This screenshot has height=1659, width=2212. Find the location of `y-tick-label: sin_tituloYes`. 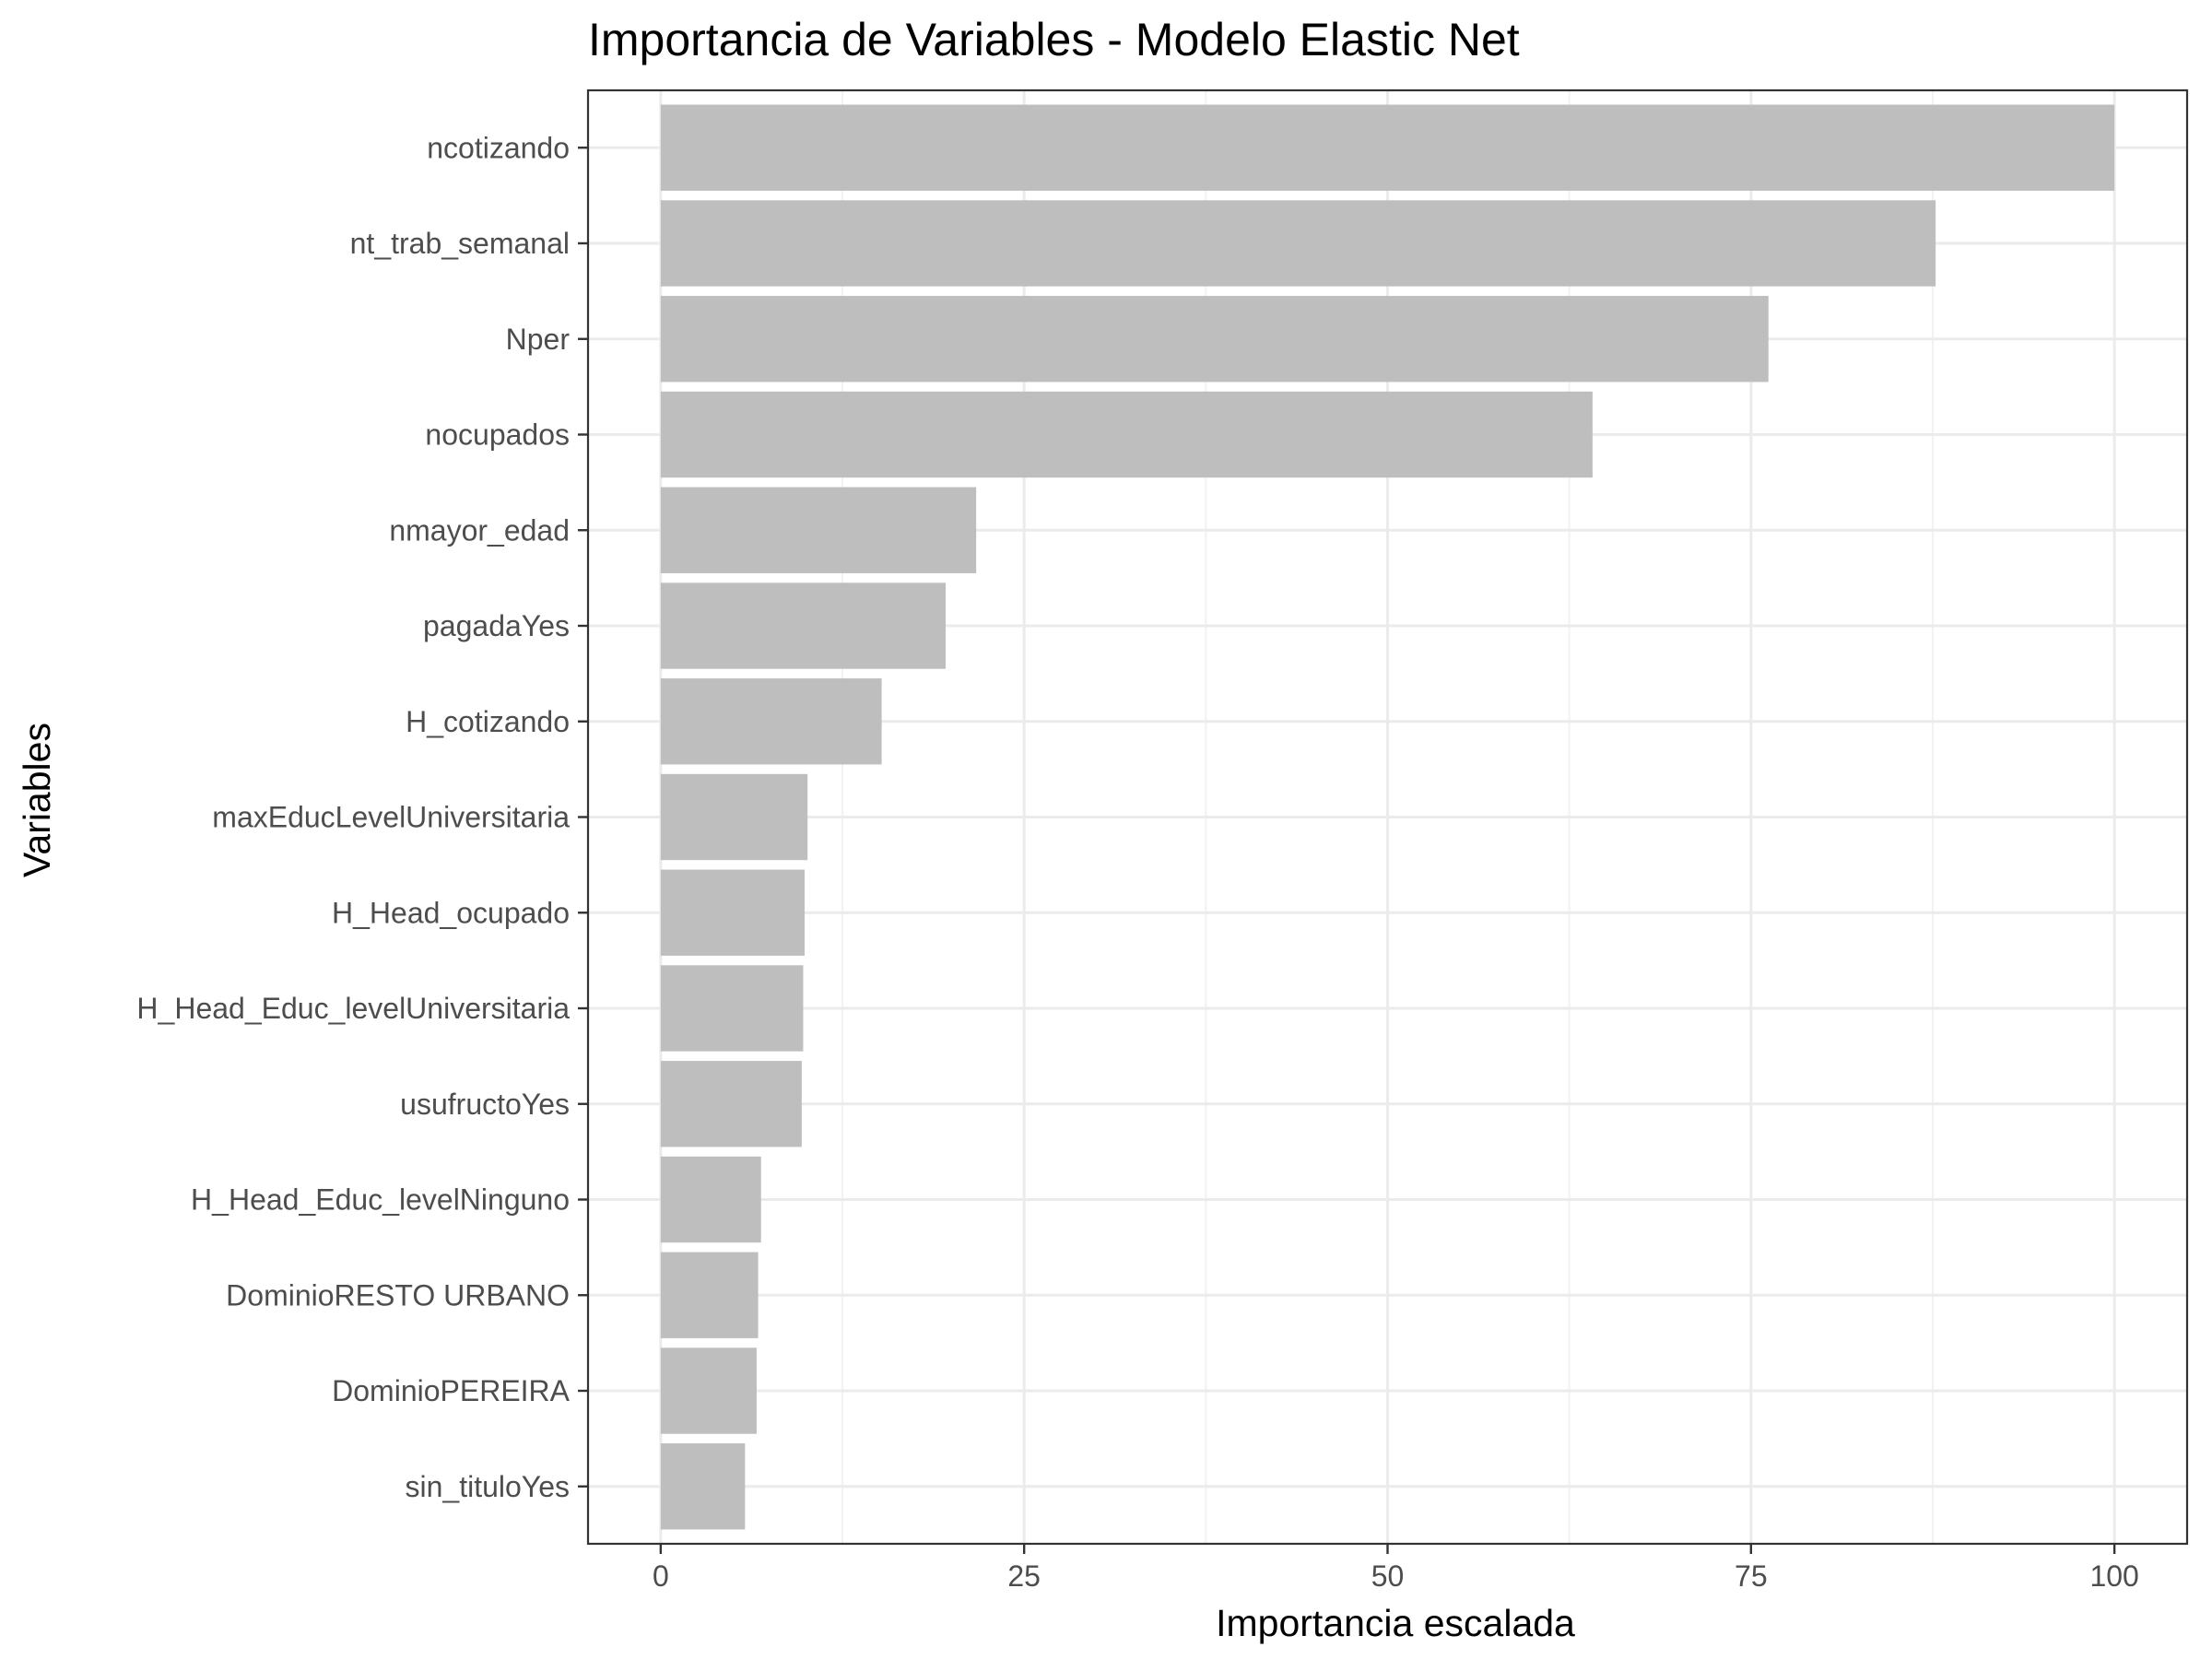

y-tick-label: sin_tituloYes is located at coordinates (488, 1486).